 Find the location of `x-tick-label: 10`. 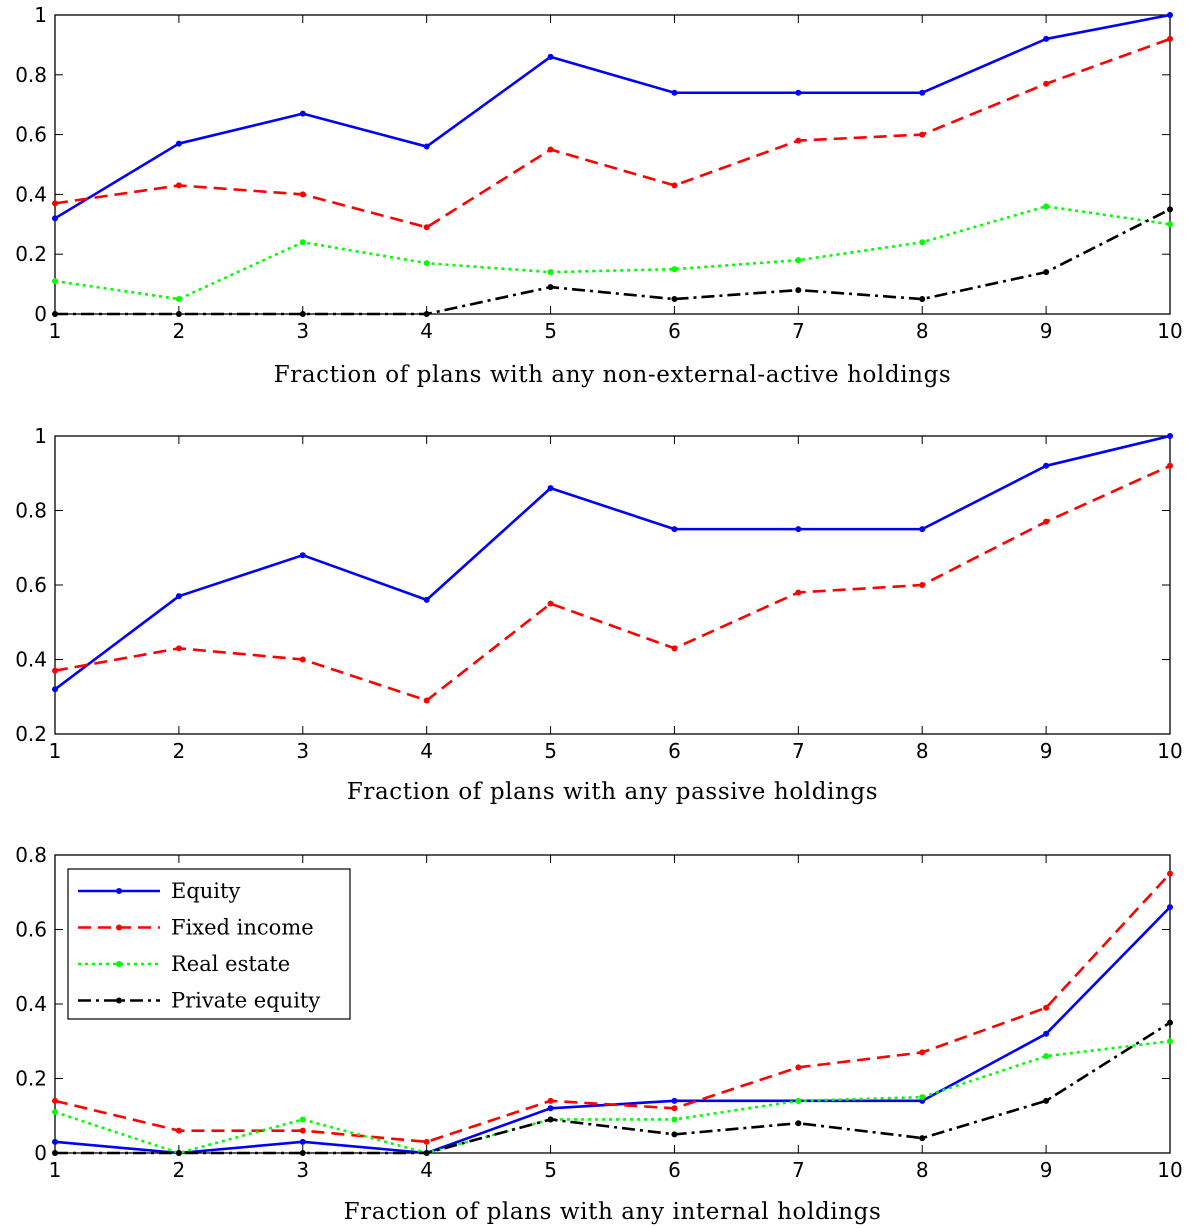

x-tick-label: 10 is located at coordinates (1169, 1170).